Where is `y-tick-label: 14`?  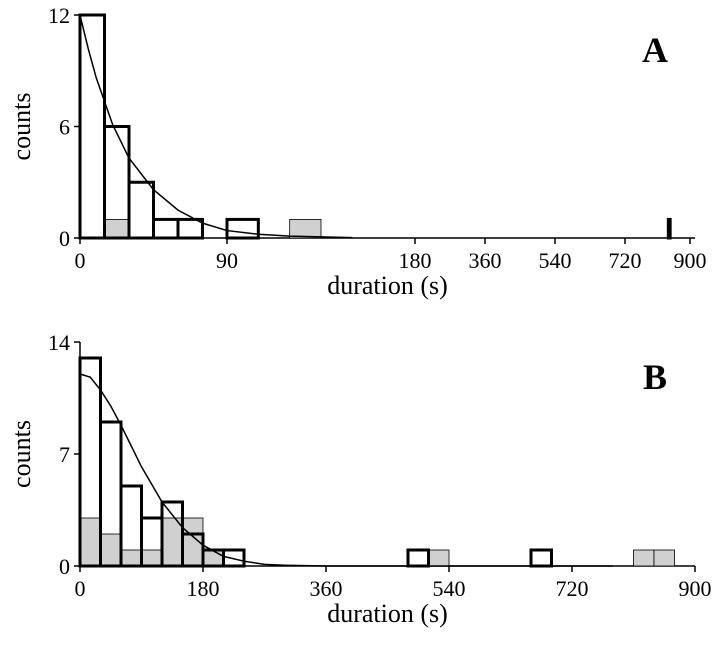
y-tick-label: 14 is located at coordinates (59, 342).